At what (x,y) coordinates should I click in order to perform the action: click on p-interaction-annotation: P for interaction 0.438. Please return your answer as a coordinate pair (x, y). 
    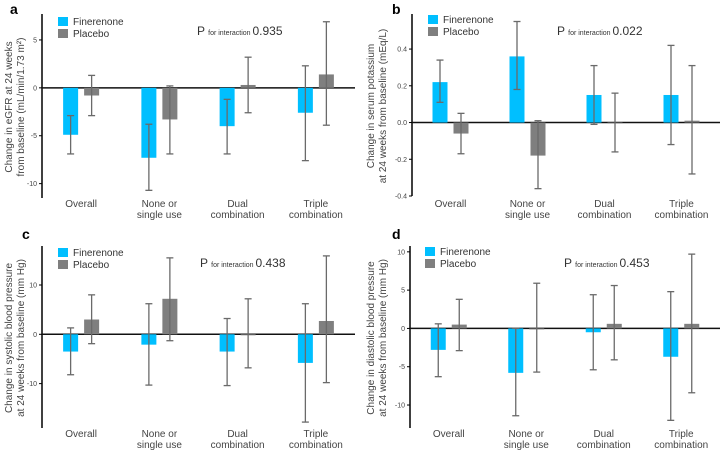
    Looking at the image, I should click on (243, 263).